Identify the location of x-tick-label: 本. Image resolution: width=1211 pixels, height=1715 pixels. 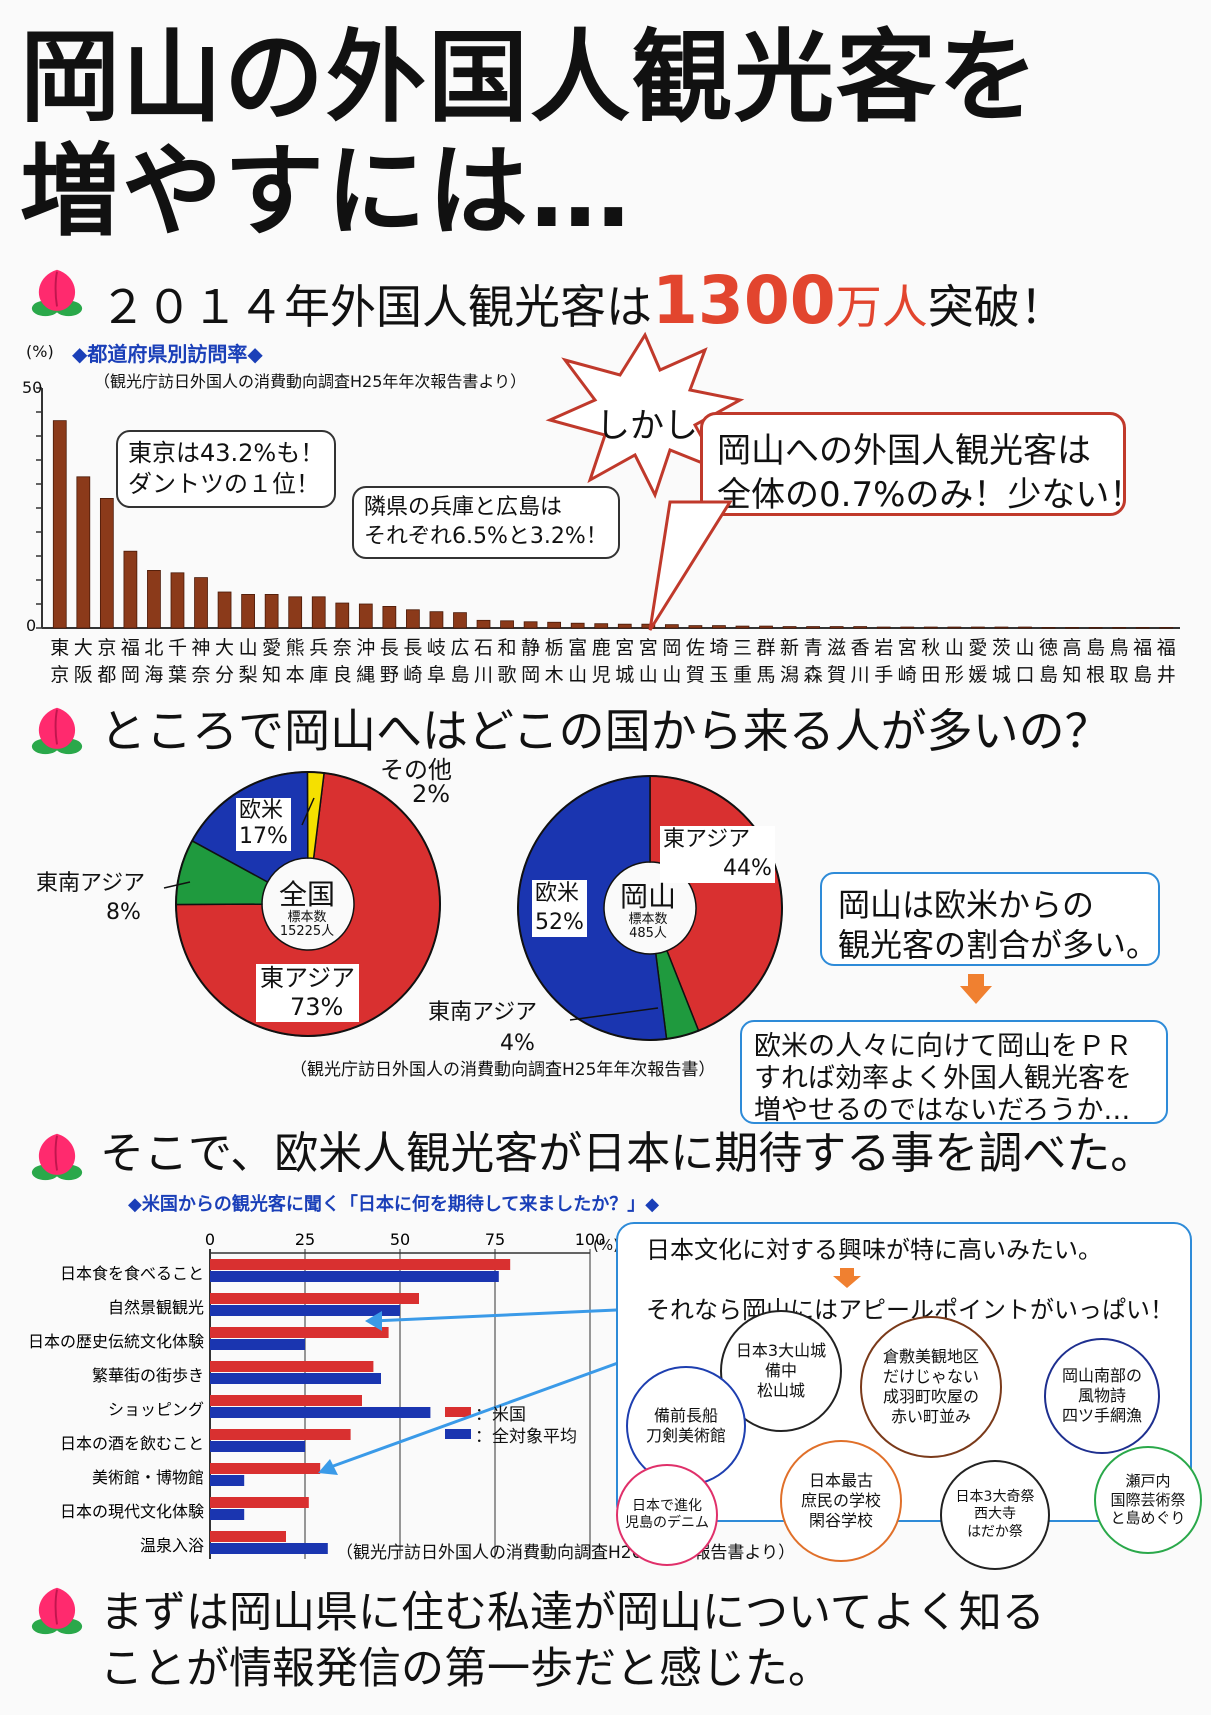
(295, 674).